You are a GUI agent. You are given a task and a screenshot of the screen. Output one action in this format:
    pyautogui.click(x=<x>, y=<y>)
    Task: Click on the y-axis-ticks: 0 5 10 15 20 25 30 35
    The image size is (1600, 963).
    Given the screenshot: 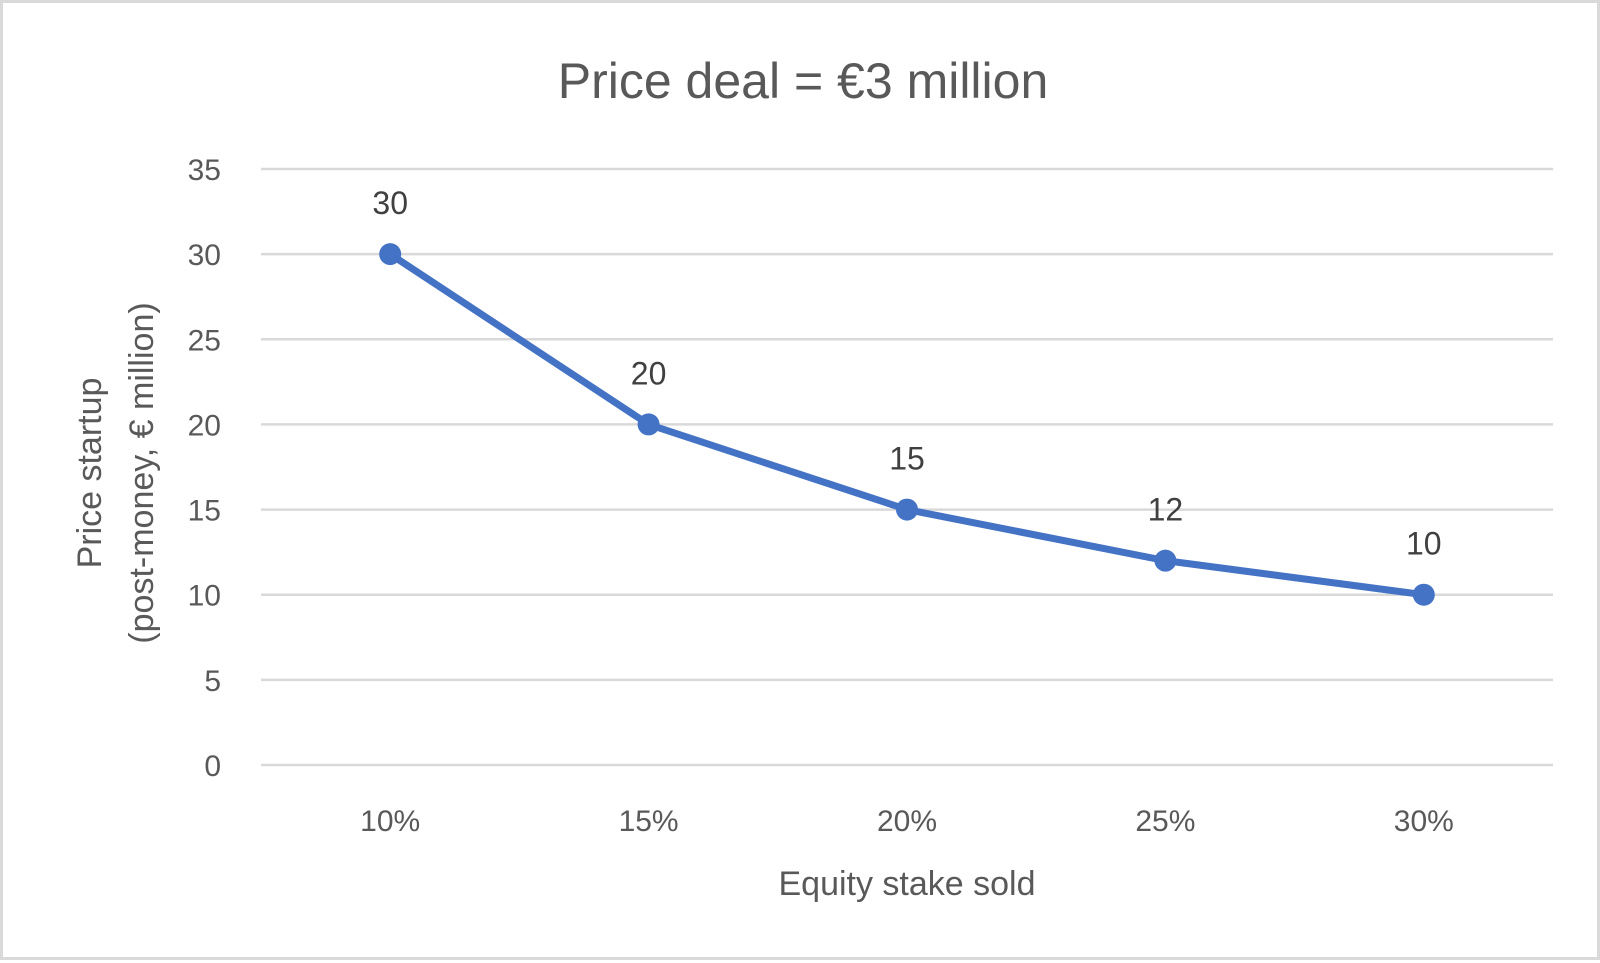 What is the action you would take?
    pyautogui.click(x=204, y=468)
    